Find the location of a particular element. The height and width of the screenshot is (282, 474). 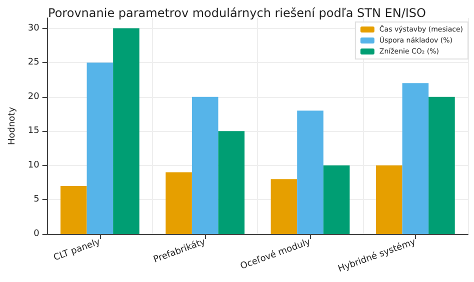

y-axis-title: Hodnoty is located at coordinates (13, 126).